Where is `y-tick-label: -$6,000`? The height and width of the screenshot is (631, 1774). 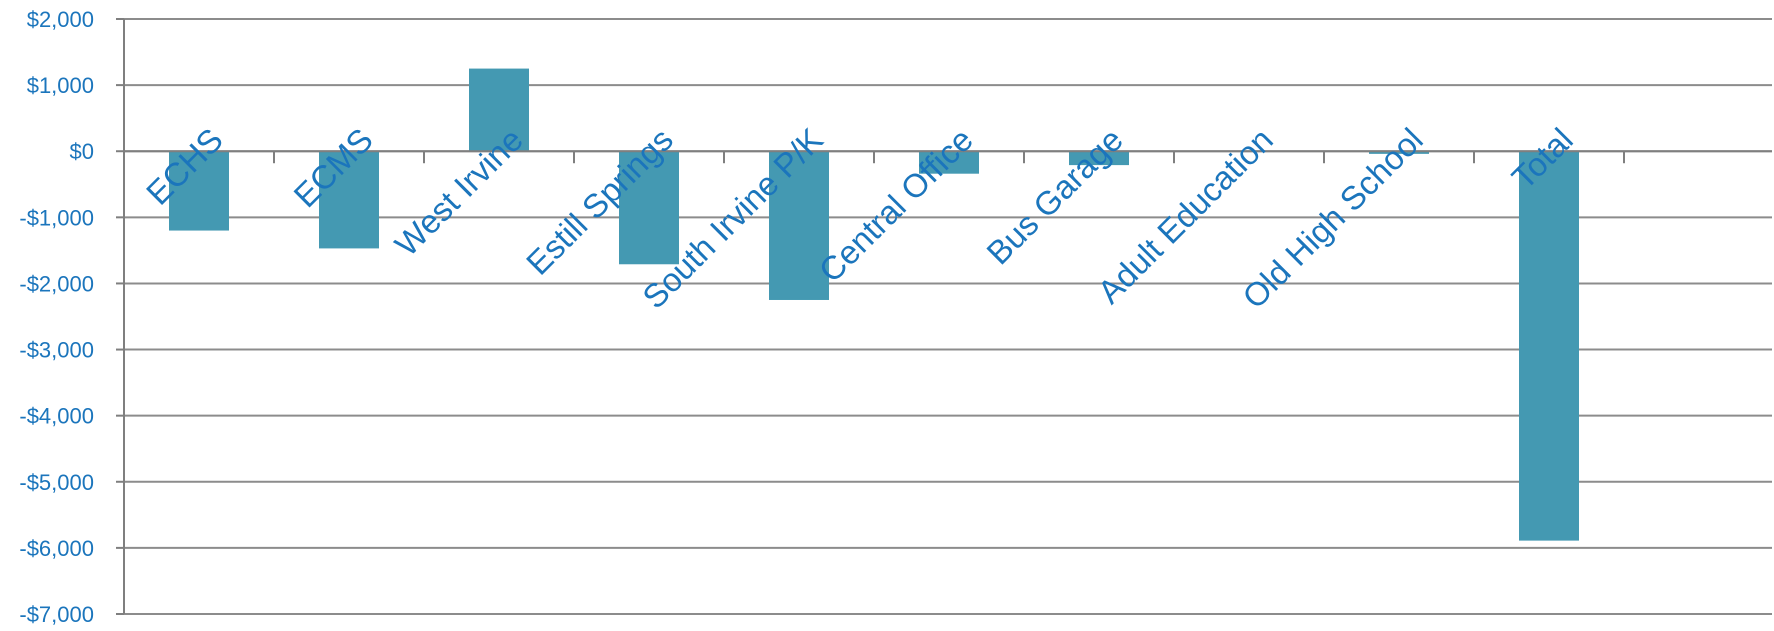
y-tick-label: -$6,000 is located at coordinates (56, 548).